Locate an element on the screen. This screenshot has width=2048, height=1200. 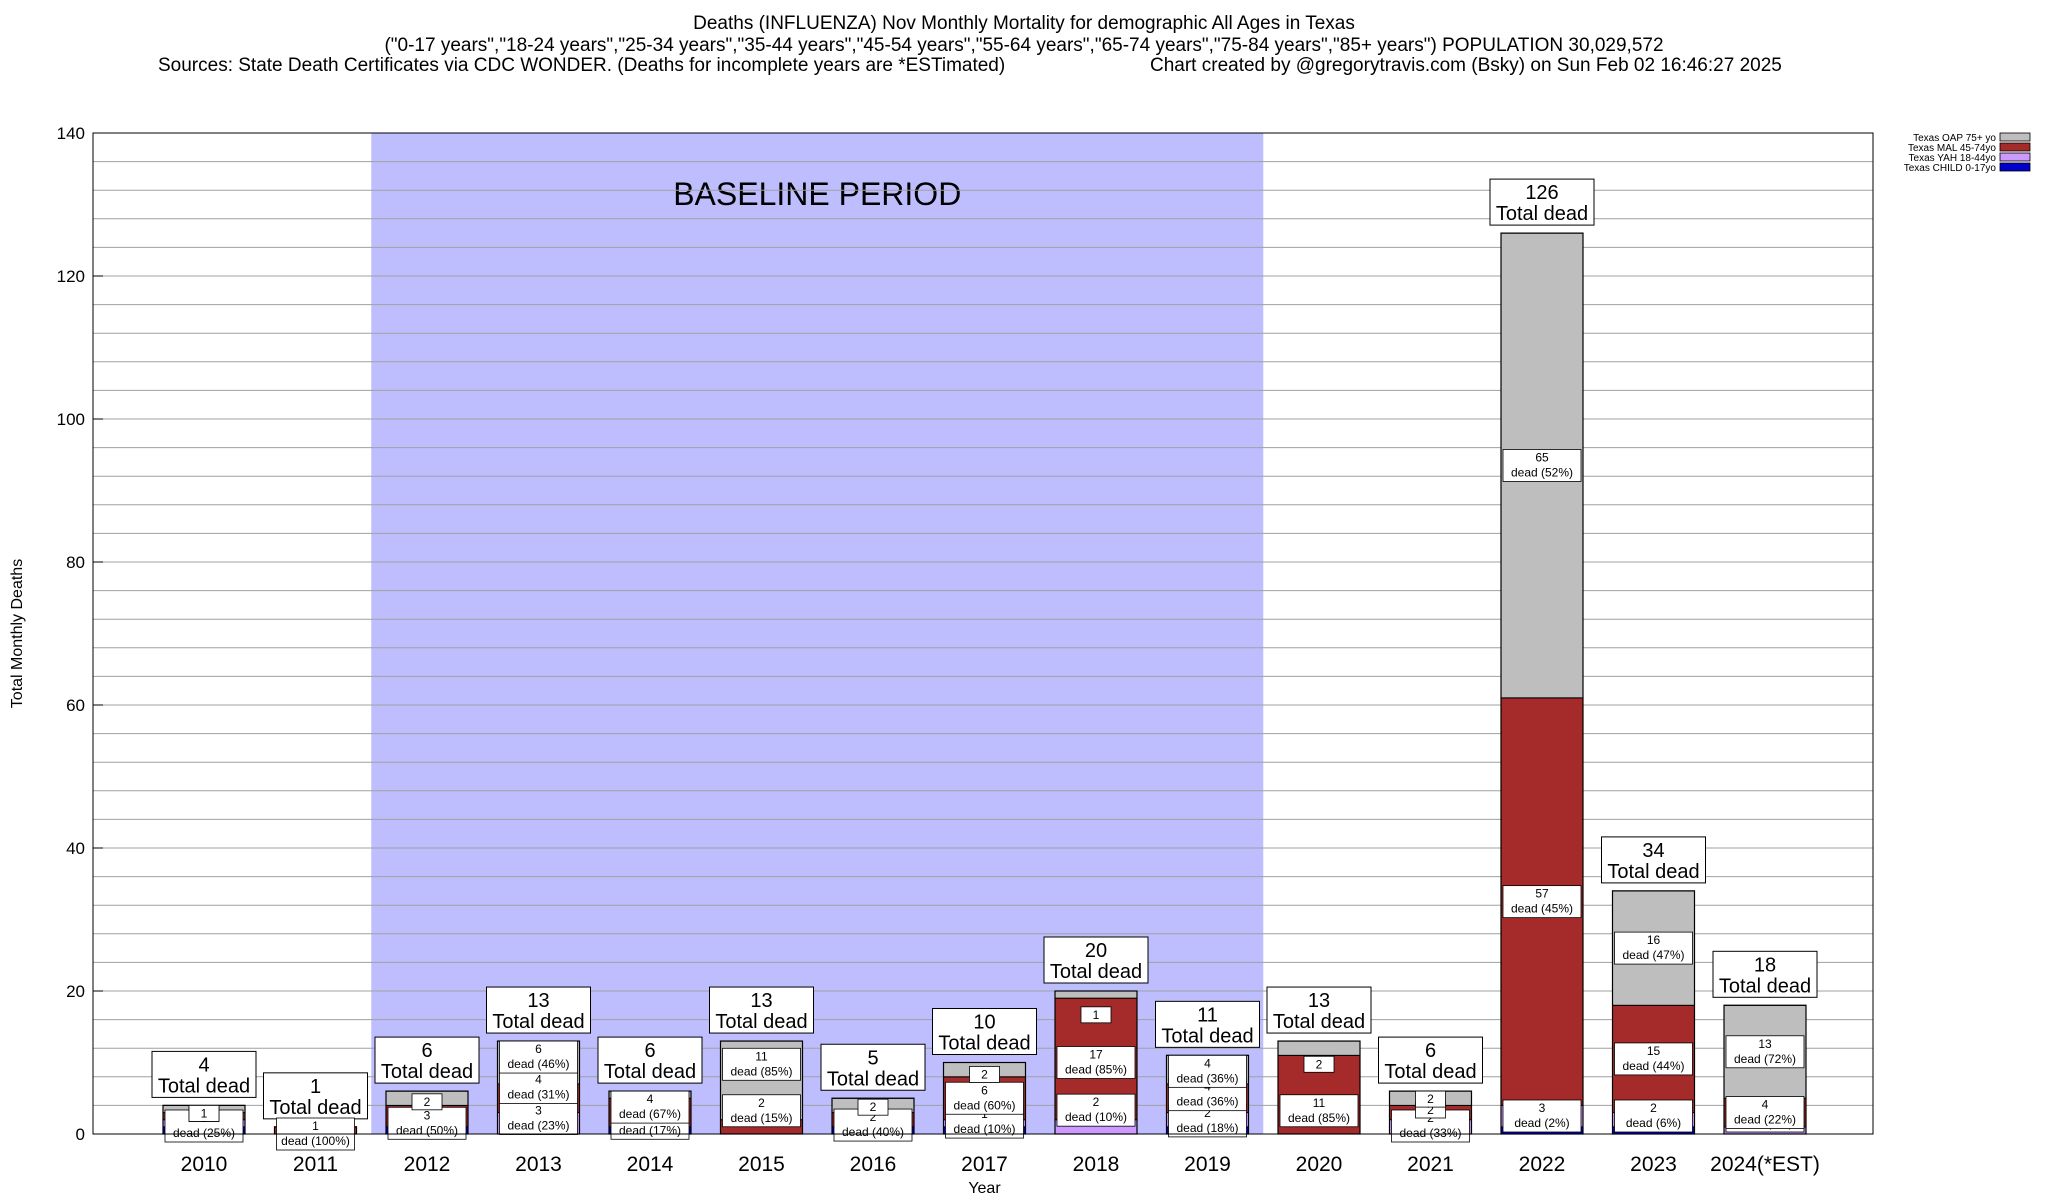
x-tick-label: 2019 is located at coordinates (1207, 1164).